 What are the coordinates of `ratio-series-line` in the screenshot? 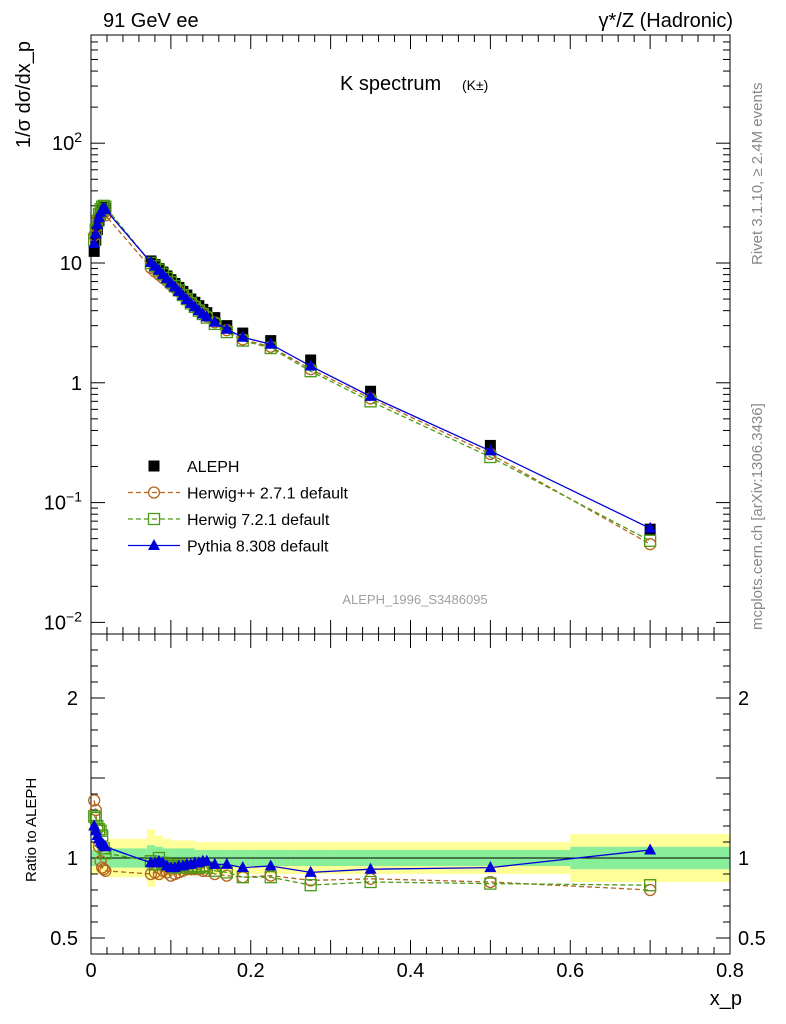 It's located at (372, 845).